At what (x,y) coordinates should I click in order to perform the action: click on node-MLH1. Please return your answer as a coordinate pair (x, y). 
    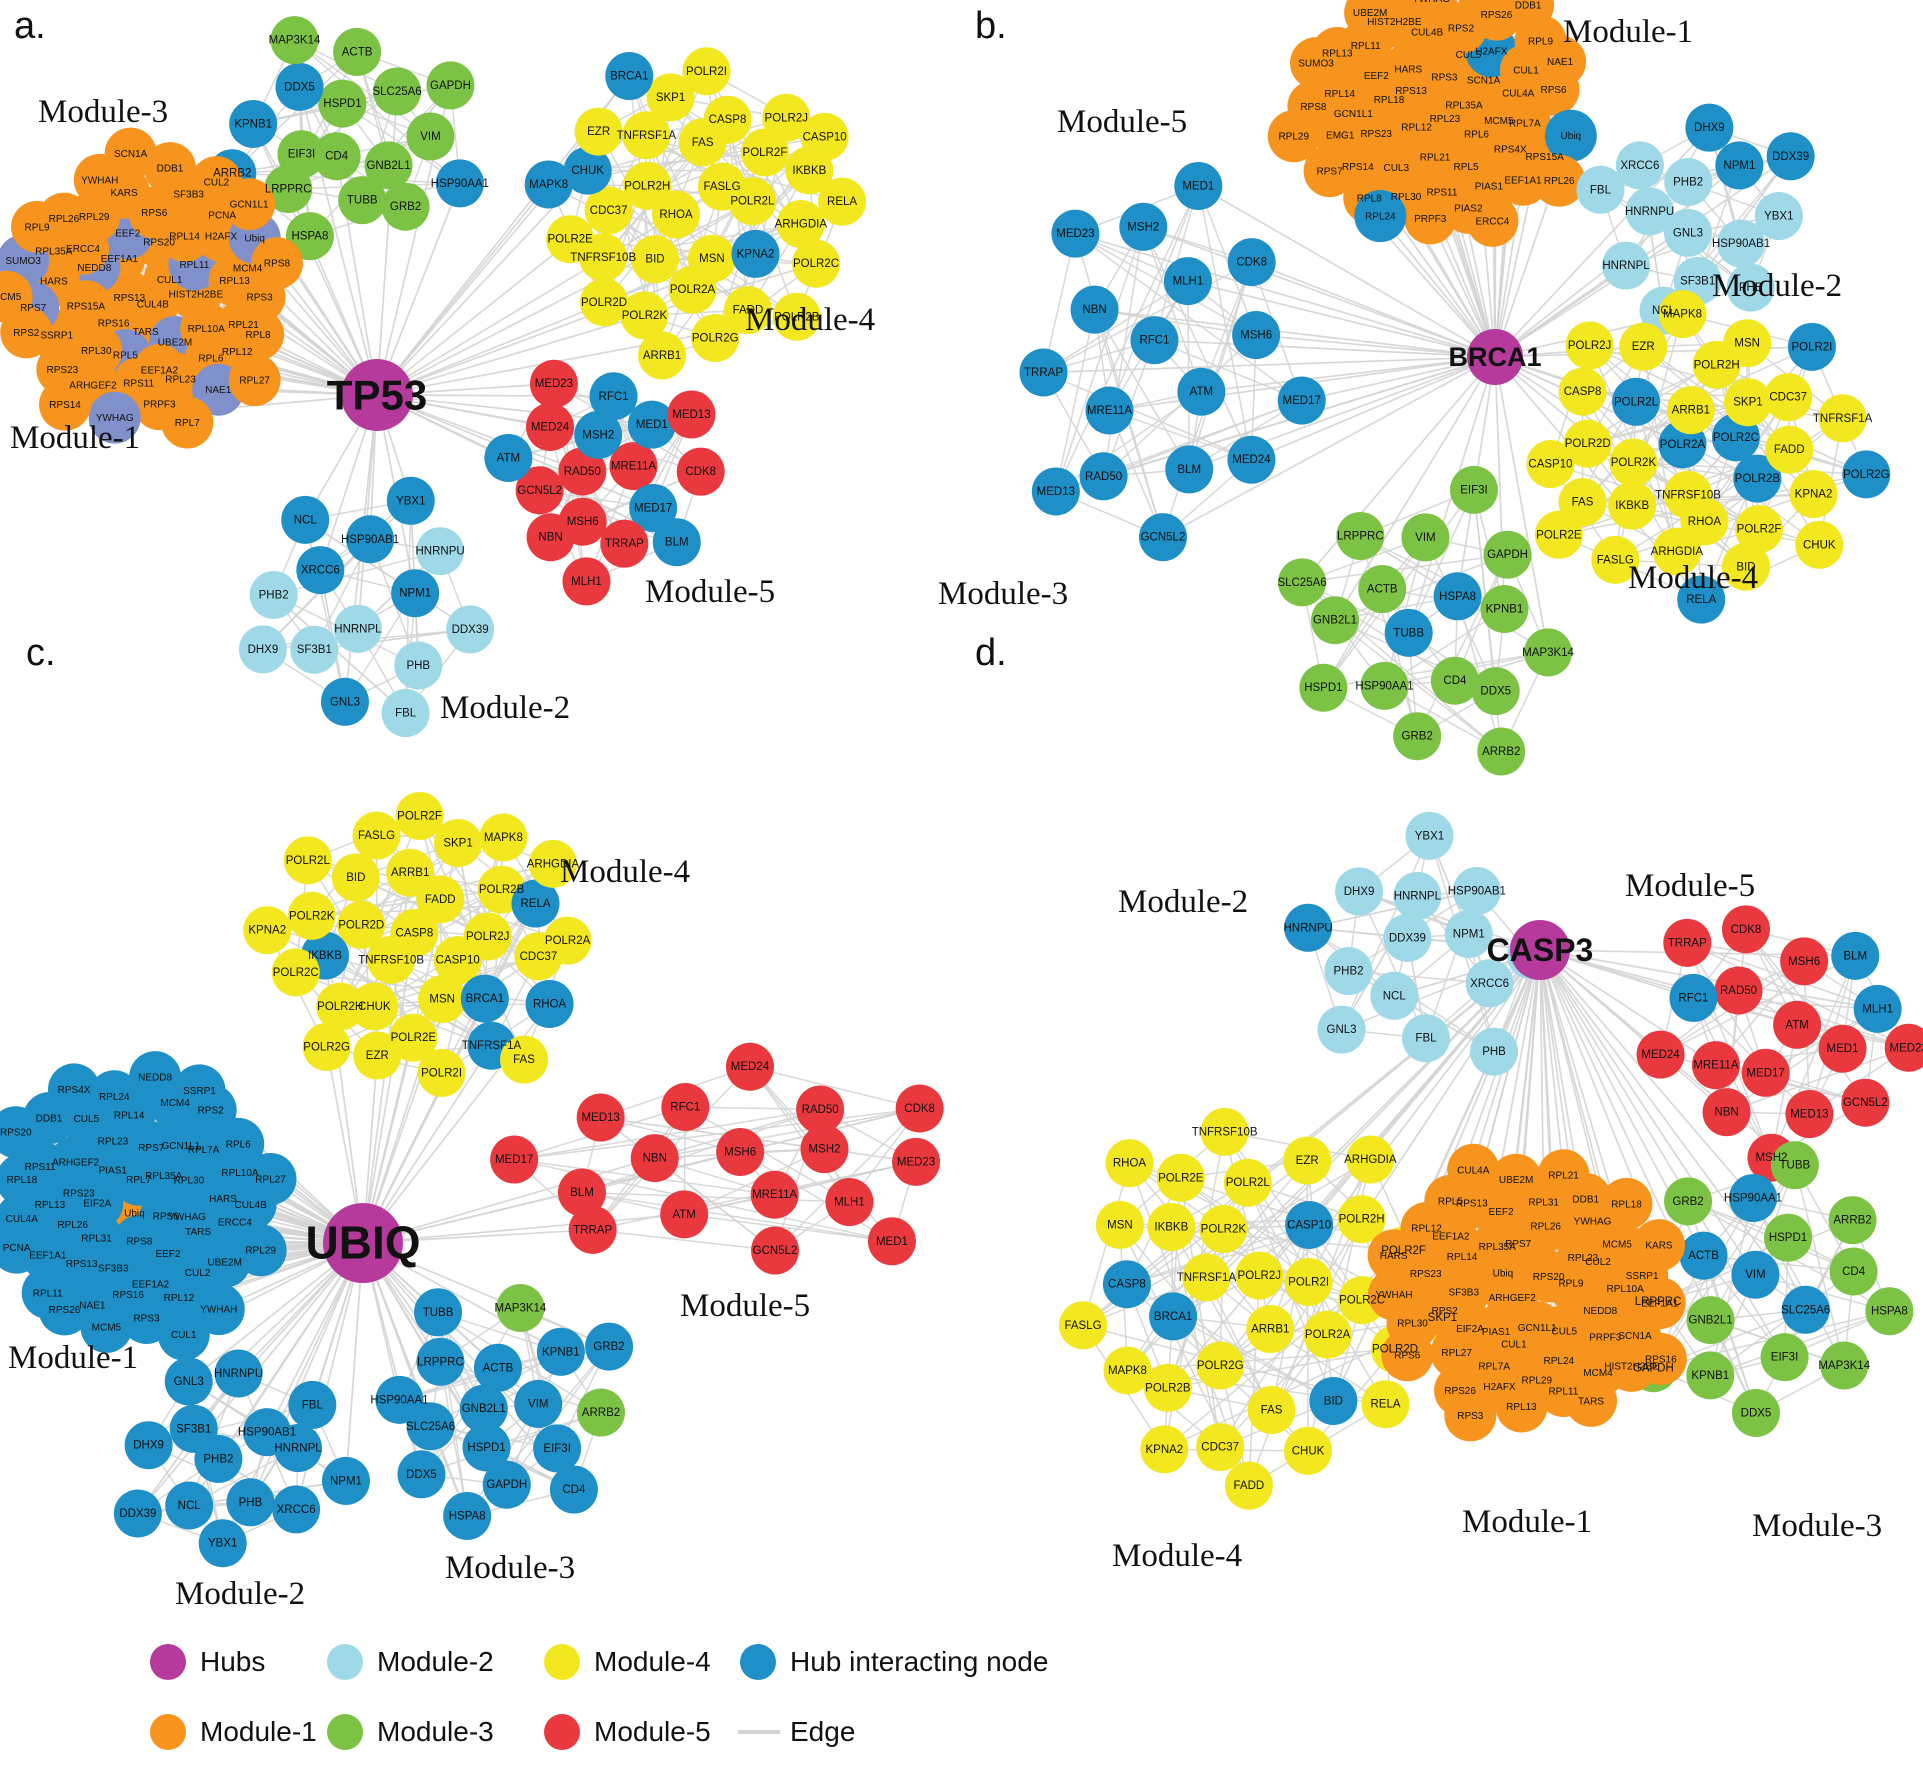
    Looking at the image, I should click on (1877, 1008).